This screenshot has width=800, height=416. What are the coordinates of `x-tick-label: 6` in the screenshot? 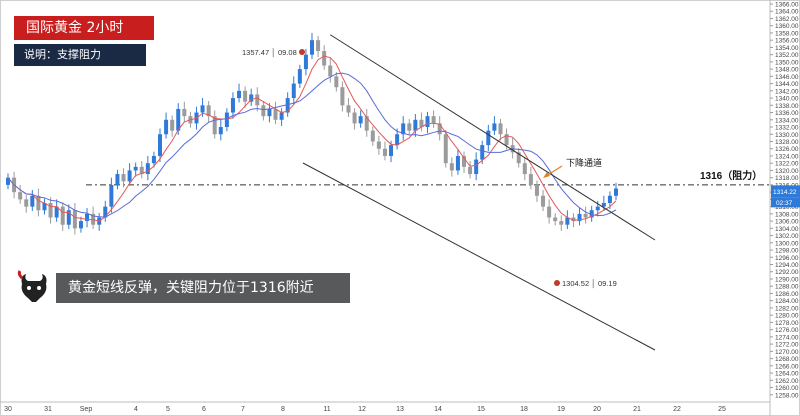 It's located at (204, 409).